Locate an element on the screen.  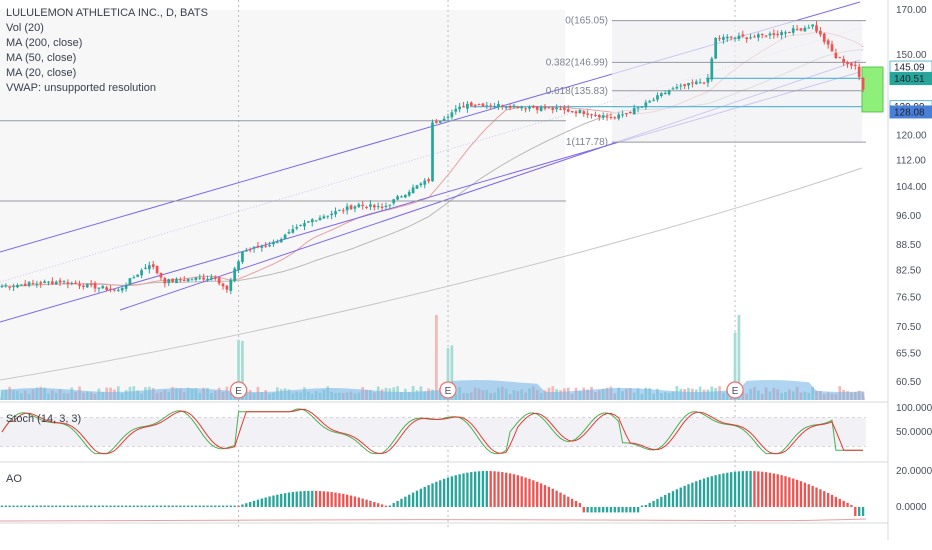
price-tag-label: 128.08 is located at coordinates (909, 112).